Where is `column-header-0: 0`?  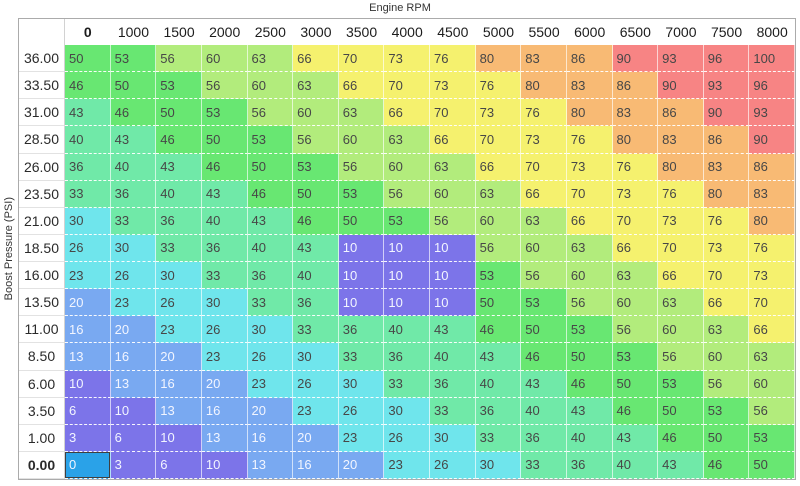
column-header-0: 0 is located at coordinates (88, 32).